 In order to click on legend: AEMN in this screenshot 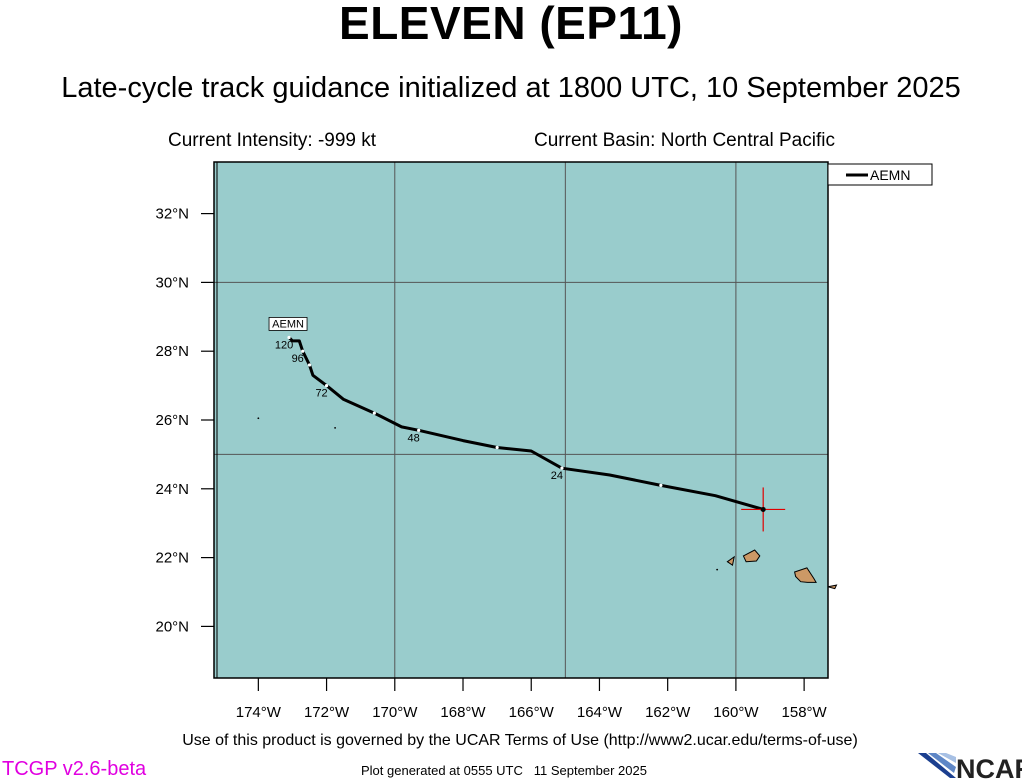, I will do `click(880, 174)`.